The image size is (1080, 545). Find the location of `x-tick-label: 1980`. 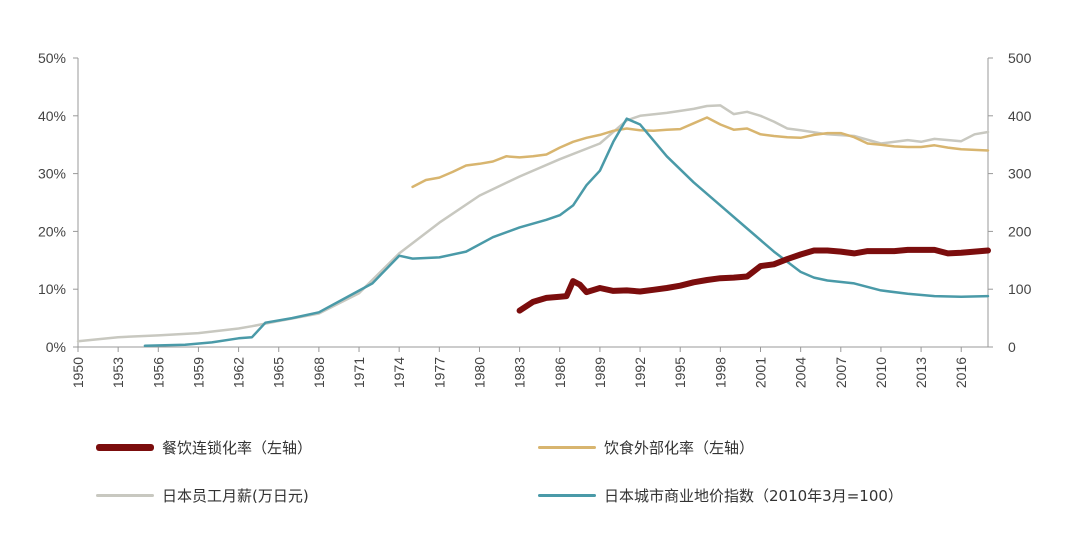

x-tick-label: 1980 is located at coordinates (479, 372).